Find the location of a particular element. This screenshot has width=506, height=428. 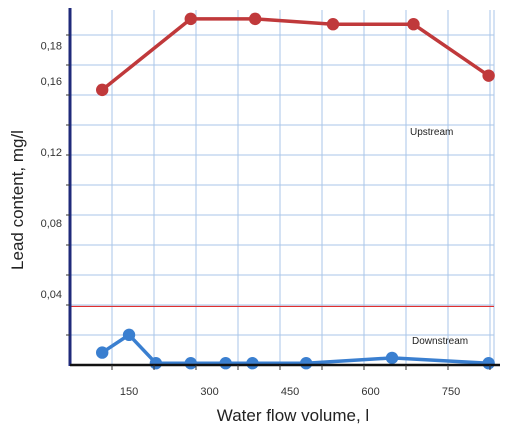

y-tick-label: 0,16 is located at coordinates (51, 82).